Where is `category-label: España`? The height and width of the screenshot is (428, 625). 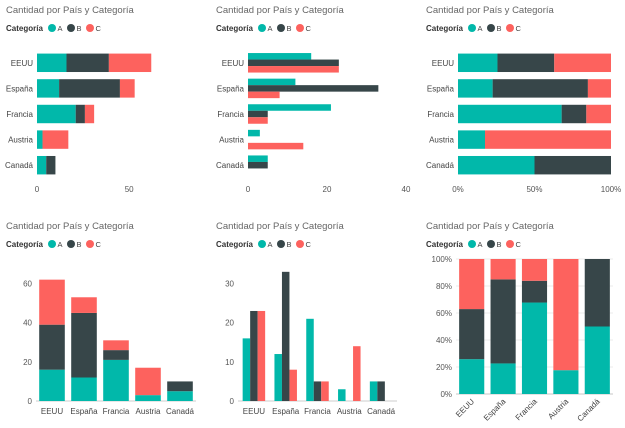
category-label: España is located at coordinates (231, 88).